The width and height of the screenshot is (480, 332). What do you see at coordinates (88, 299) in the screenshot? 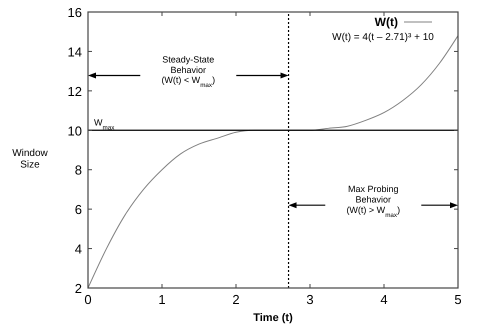
I see `x-tick-label: 0` at bounding box center [88, 299].